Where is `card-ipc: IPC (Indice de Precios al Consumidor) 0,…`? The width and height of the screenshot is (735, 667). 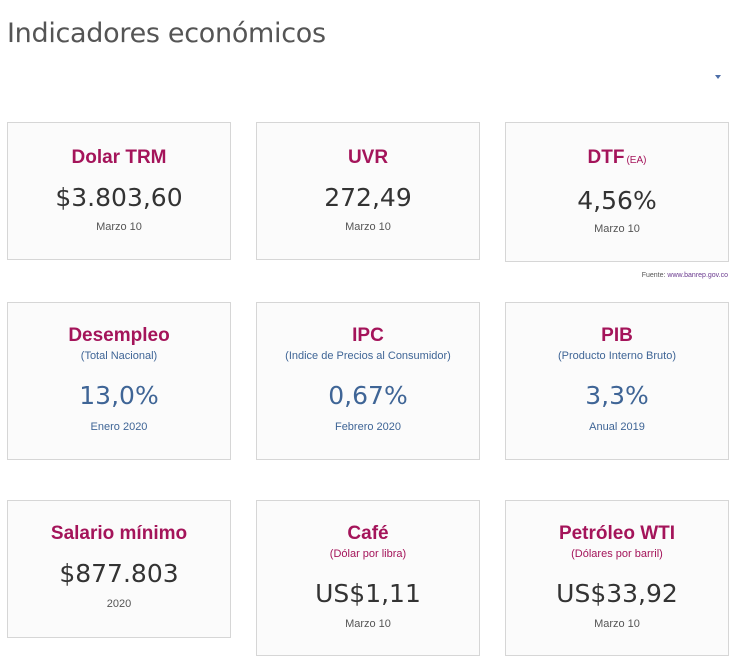
card-ipc: IPC (Indice de Precios al Consumidor) 0,… is located at coordinates (368, 381).